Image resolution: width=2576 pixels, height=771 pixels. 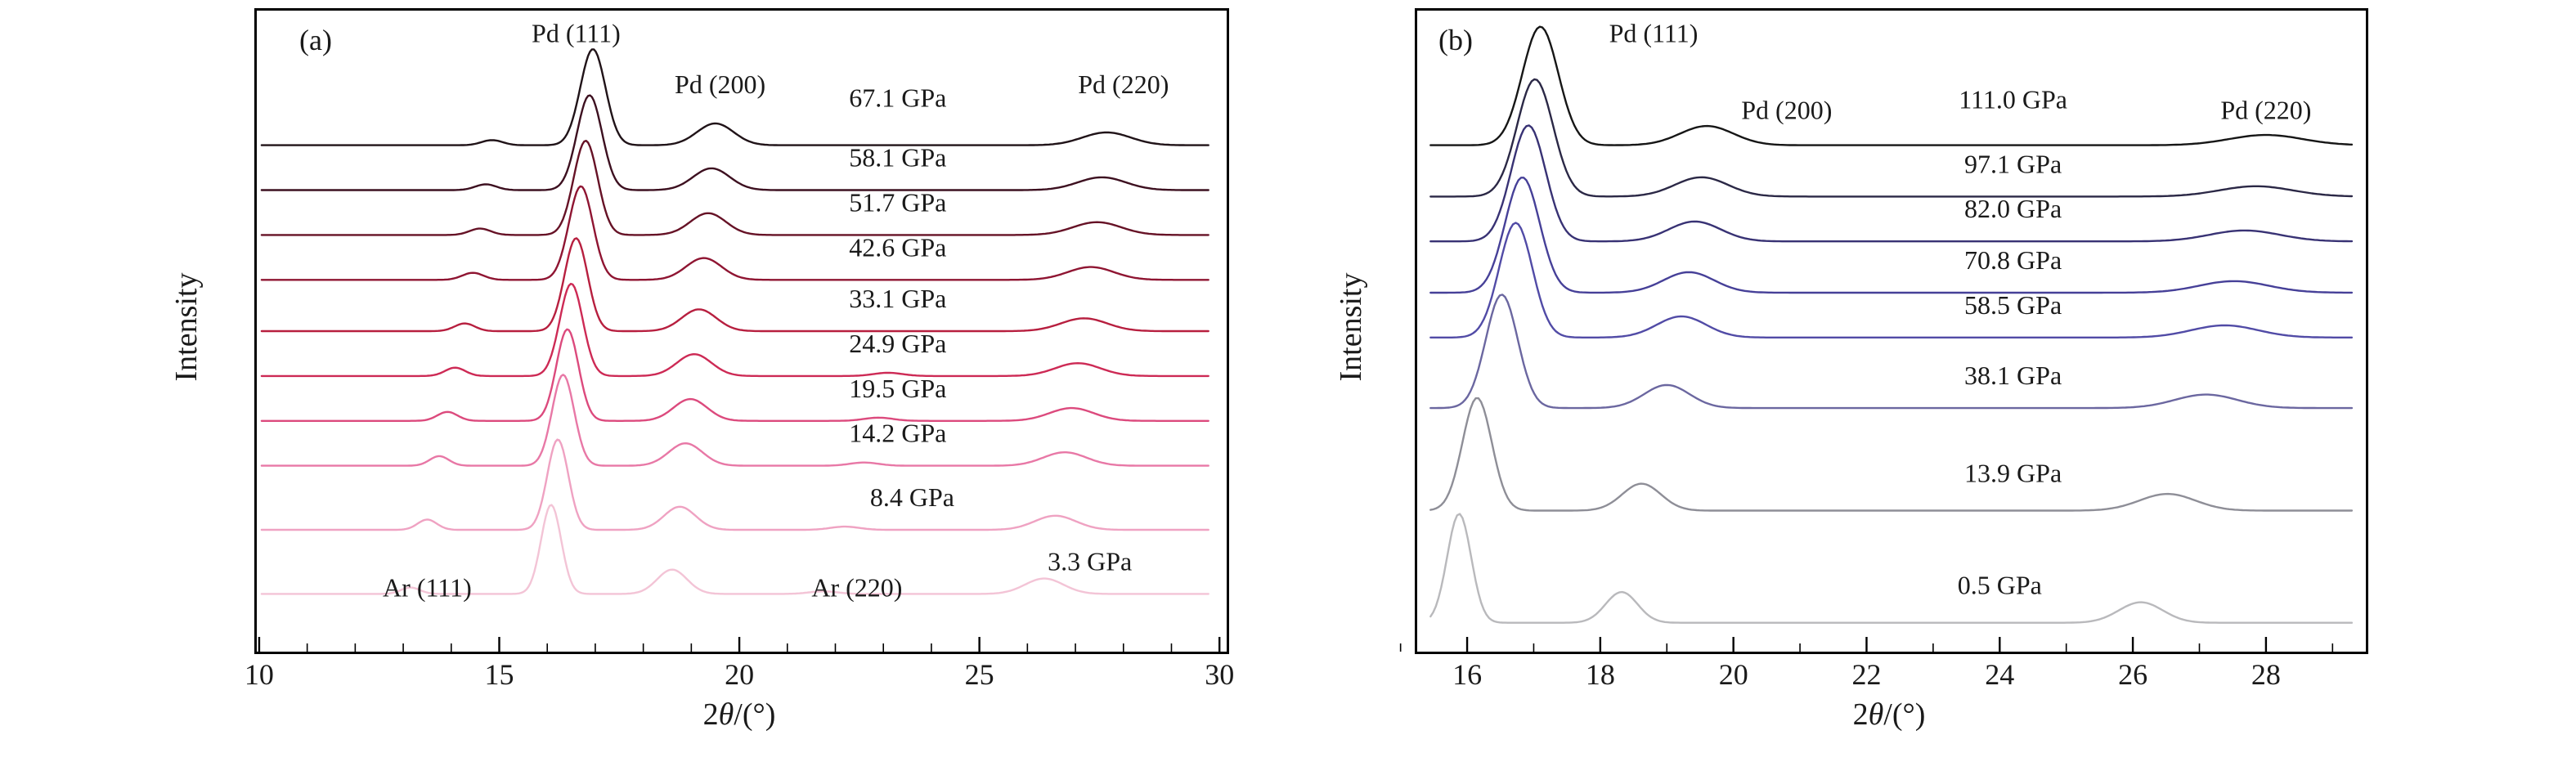 I want to click on pressure-label: 111.0 GPa, so click(x=2013, y=100).